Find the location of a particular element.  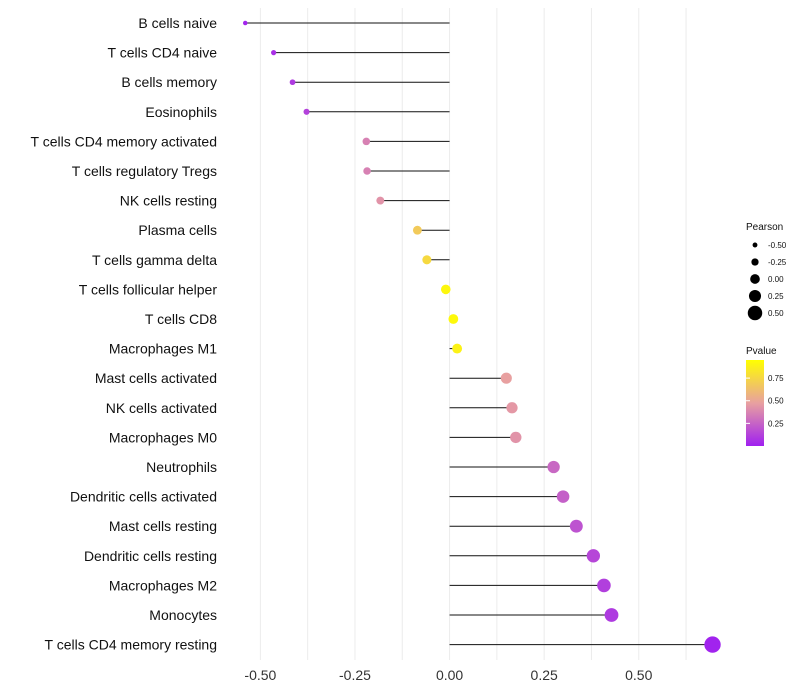

color-legend-title: Pvalue is located at coordinates (761, 351).